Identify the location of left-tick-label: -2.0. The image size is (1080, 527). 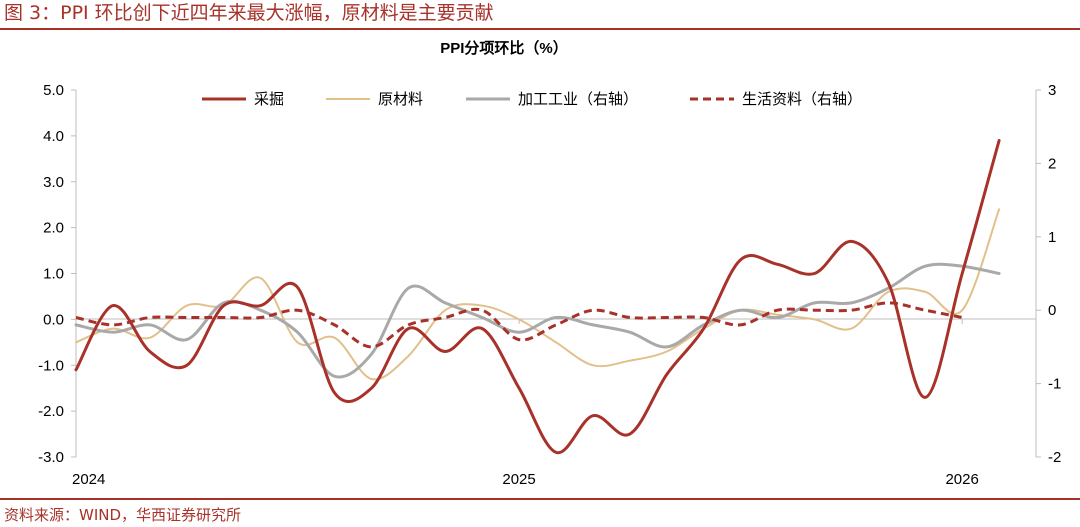
(51, 411).